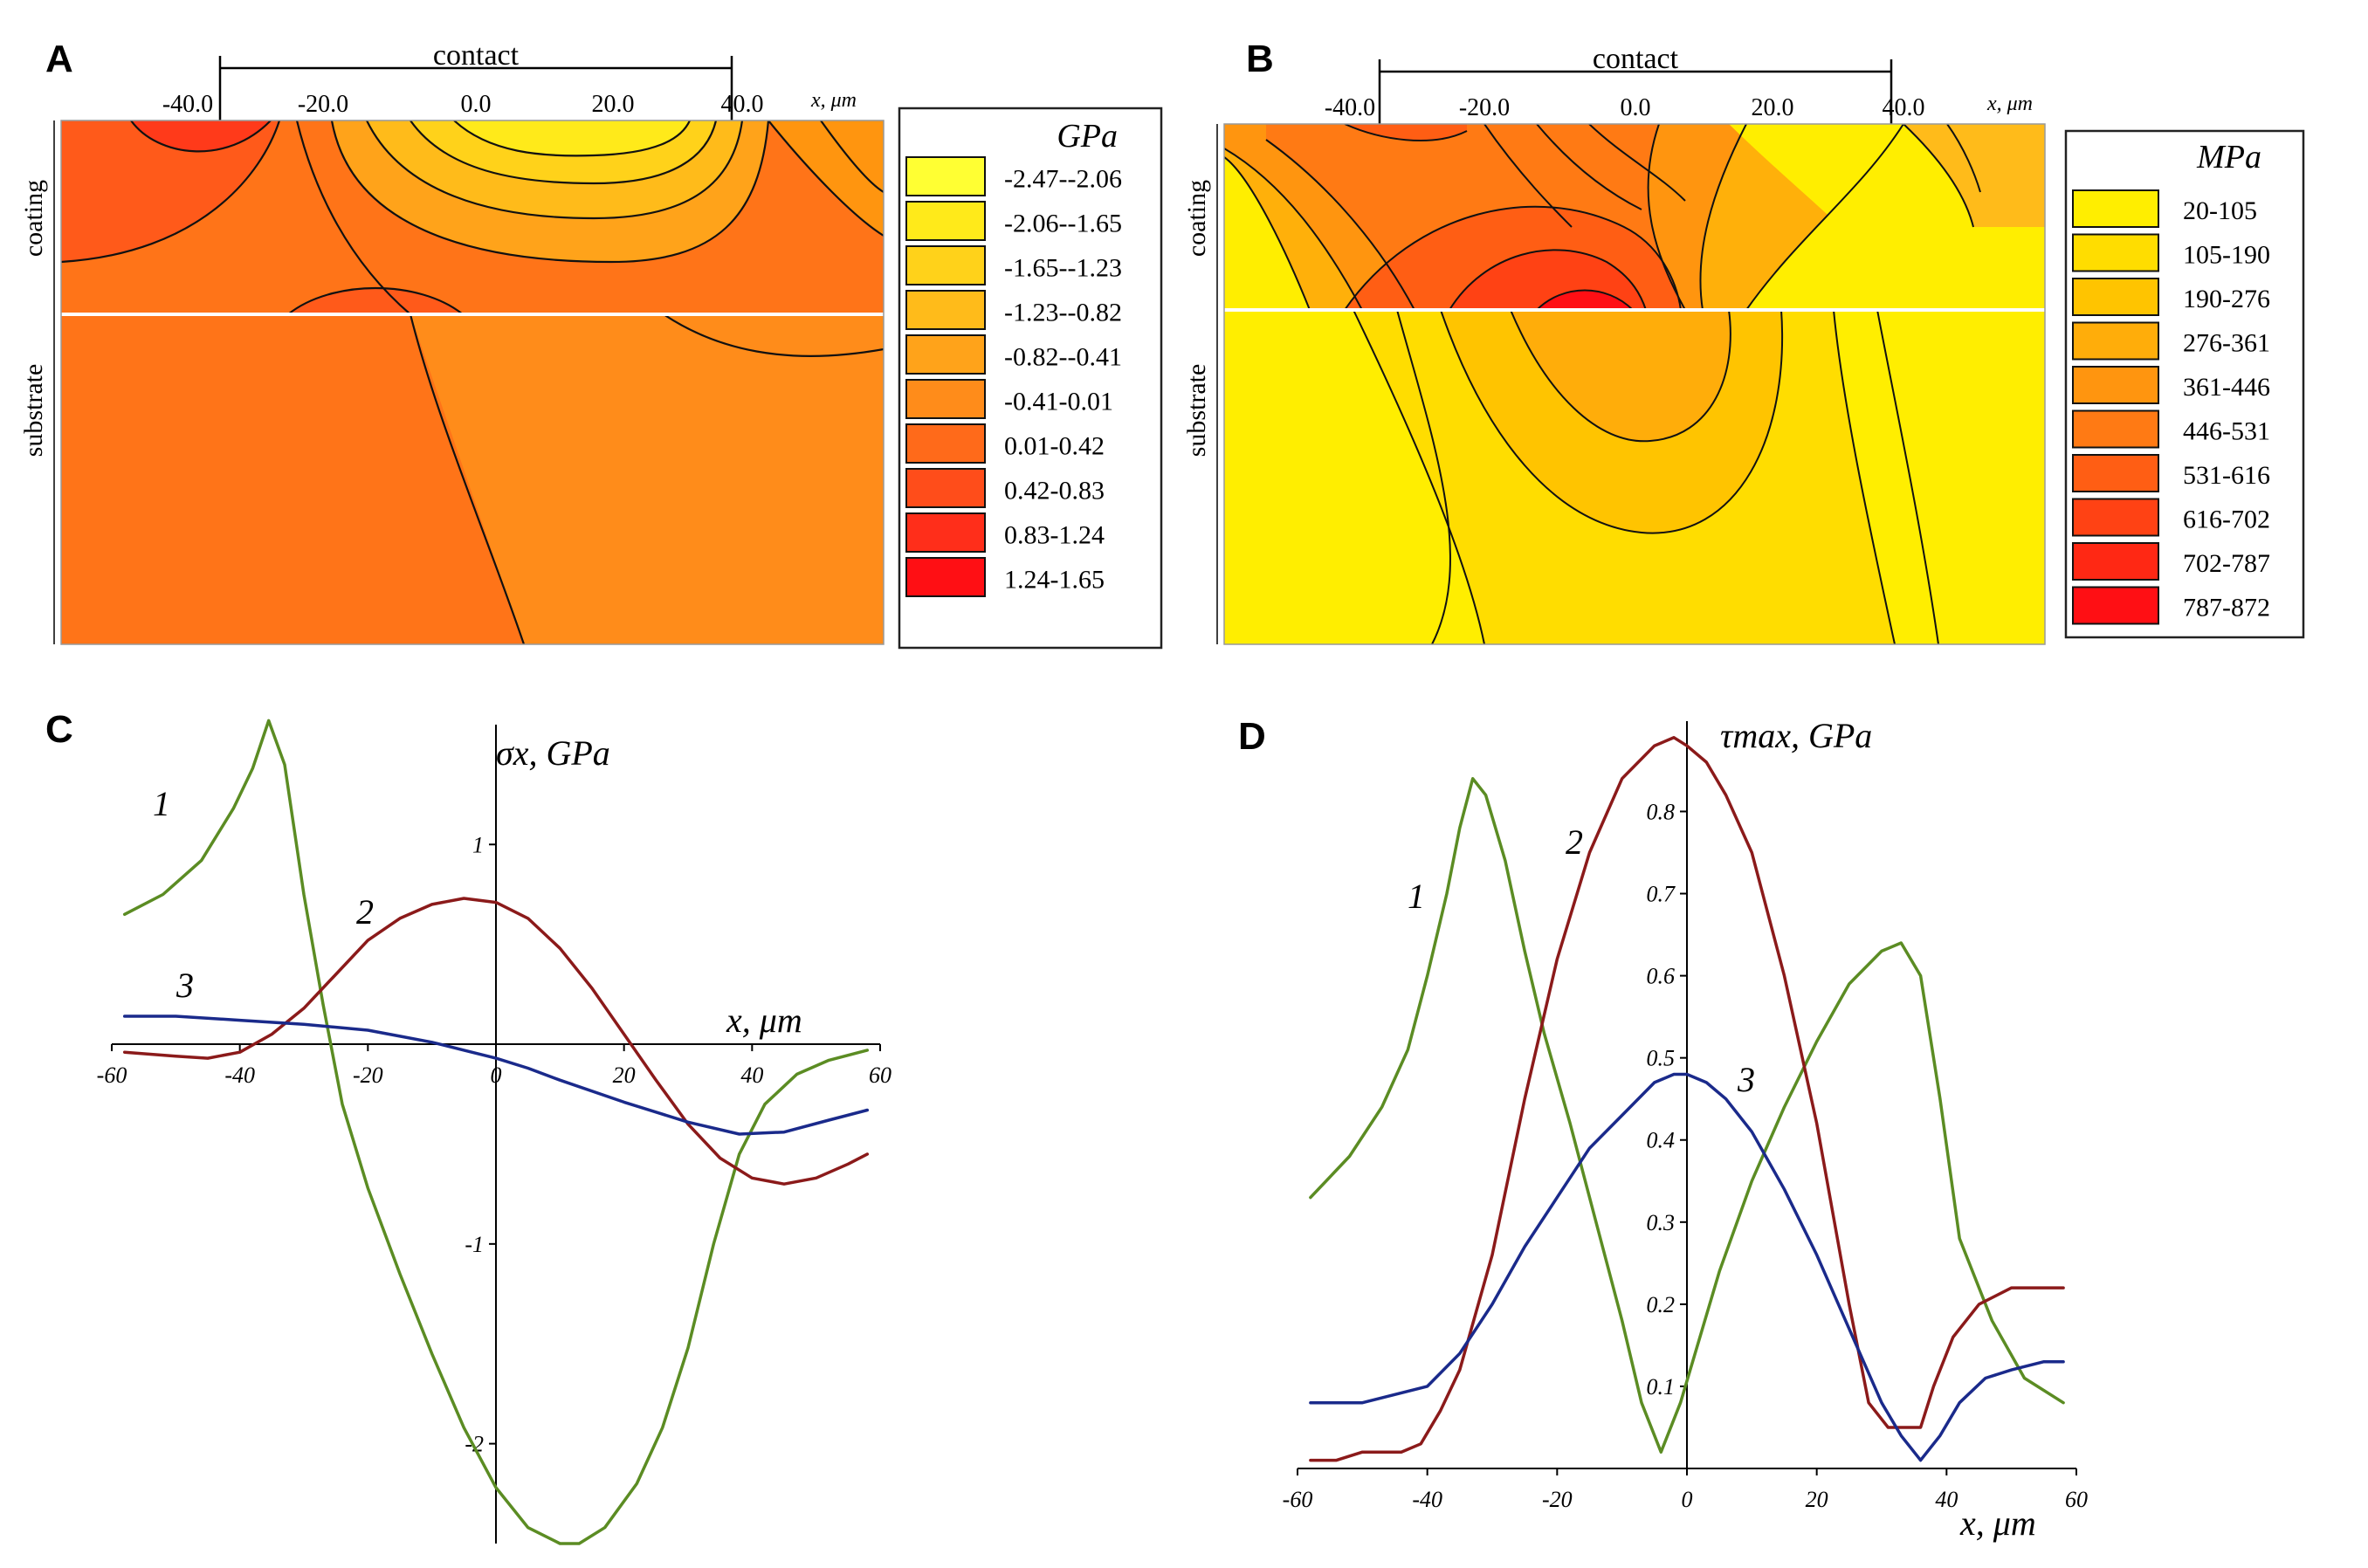  What do you see at coordinates (1687, 1267) in the screenshot?
I see `chart-d-series-3-line` at bounding box center [1687, 1267].